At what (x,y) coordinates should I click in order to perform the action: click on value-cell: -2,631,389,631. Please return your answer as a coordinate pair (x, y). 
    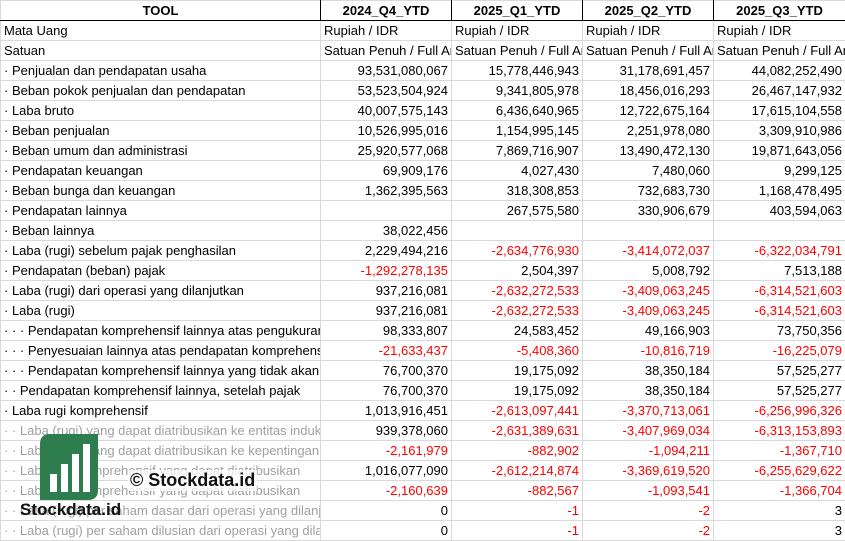
    Looking at the image, I should click on (517, 430).